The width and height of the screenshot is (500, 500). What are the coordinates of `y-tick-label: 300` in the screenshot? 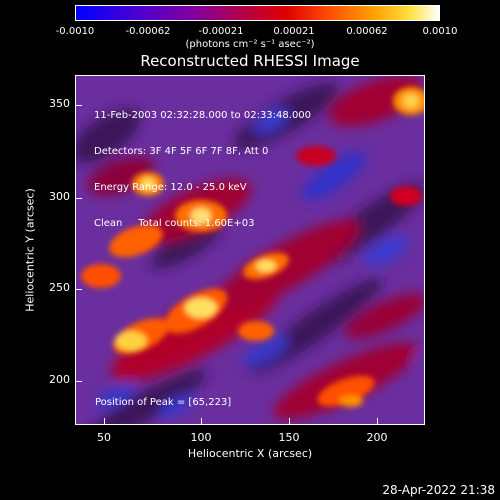 It's located at (59, 196).